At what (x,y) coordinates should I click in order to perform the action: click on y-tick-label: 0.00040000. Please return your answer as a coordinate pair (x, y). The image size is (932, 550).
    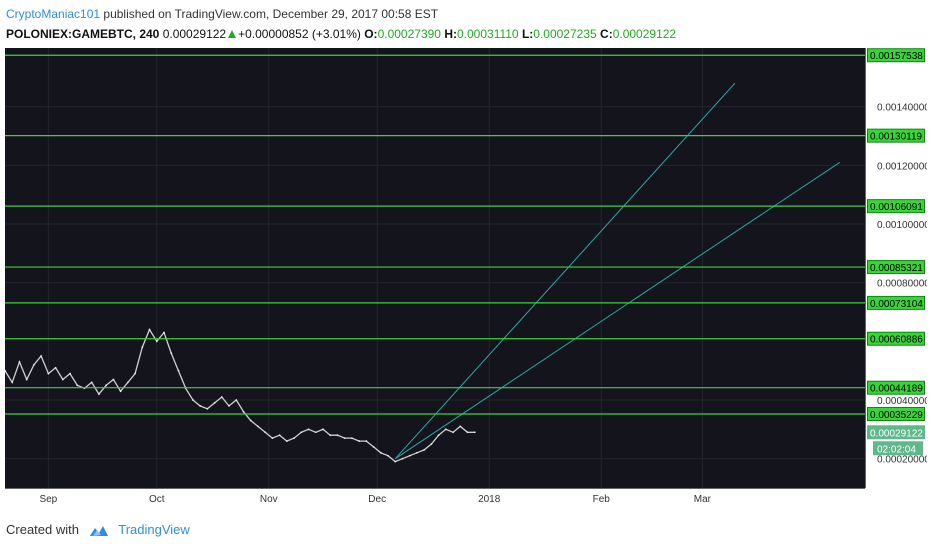
    Looking at the image, I should click on (902, 401).